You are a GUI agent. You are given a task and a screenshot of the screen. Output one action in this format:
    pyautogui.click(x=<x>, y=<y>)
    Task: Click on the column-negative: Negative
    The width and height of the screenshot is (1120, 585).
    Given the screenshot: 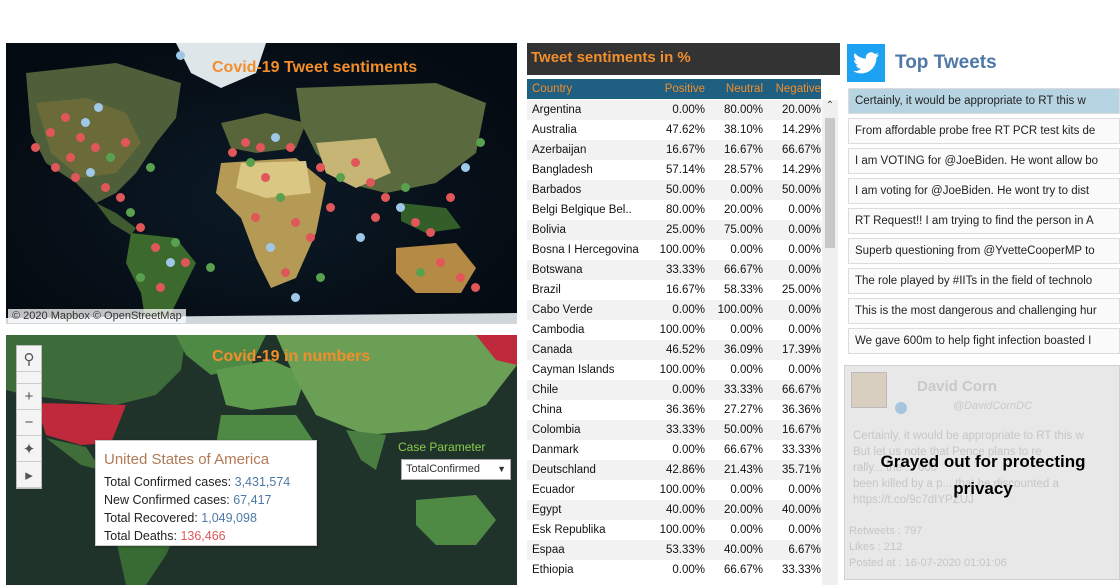 What is the action you would take?
    pyautogui.click(x=798, y=89)
    